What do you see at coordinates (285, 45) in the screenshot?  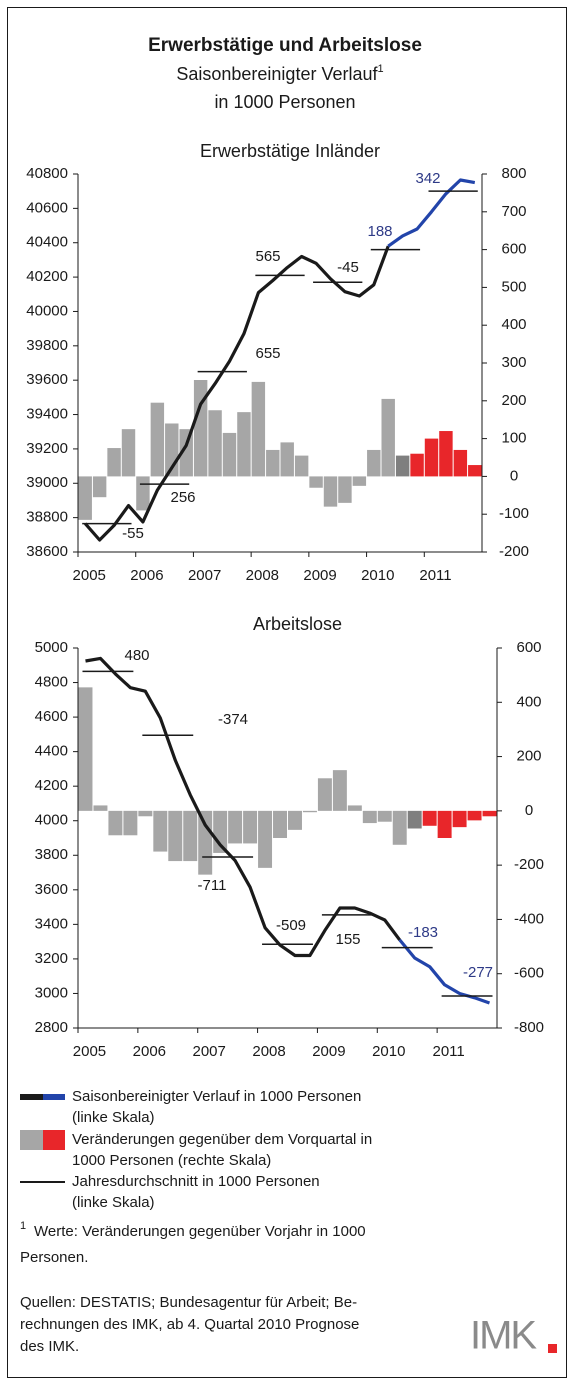 I see `title: Erwerbstätige und Arbeitslose` at bounding box center [285, 45].